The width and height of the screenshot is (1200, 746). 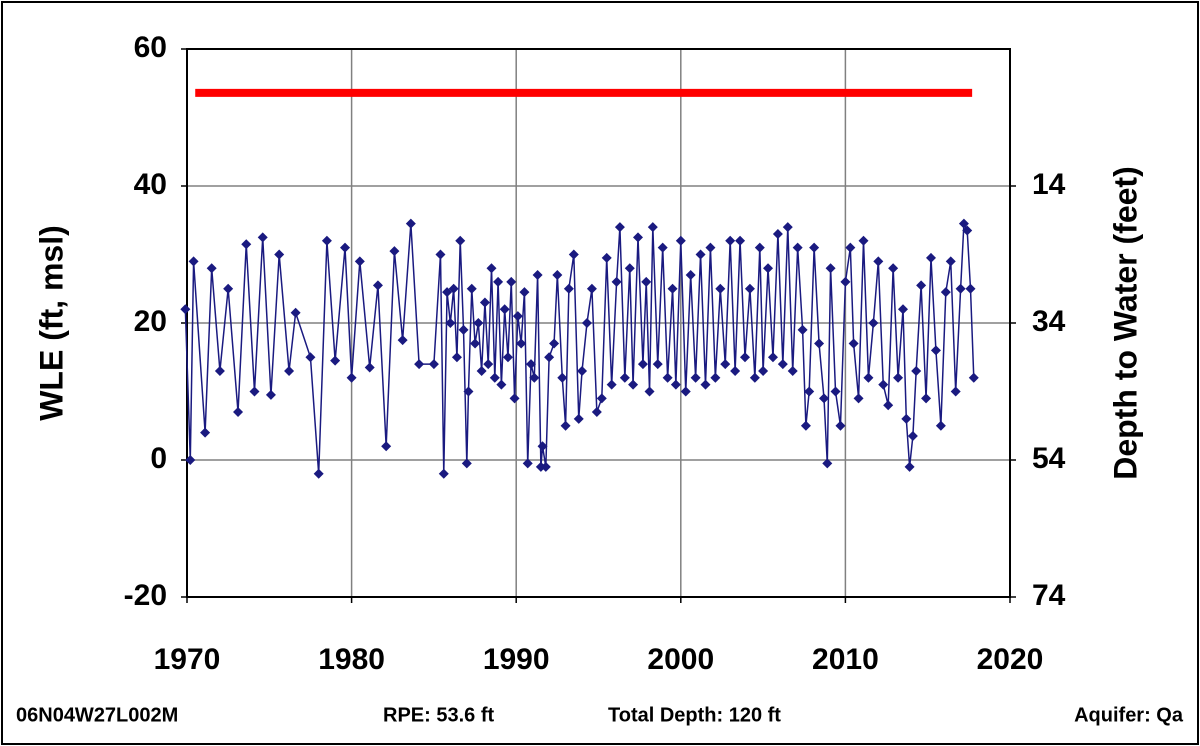 I want to click on aquifer: Aquifer: Qa, so click(x=1129, y=715).